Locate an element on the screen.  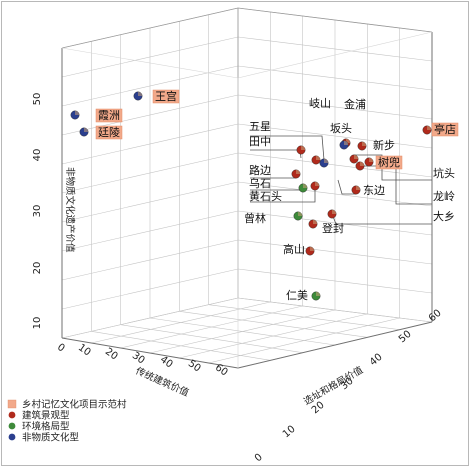
point-label: 黄石头 is located at coordinates (265, 196).